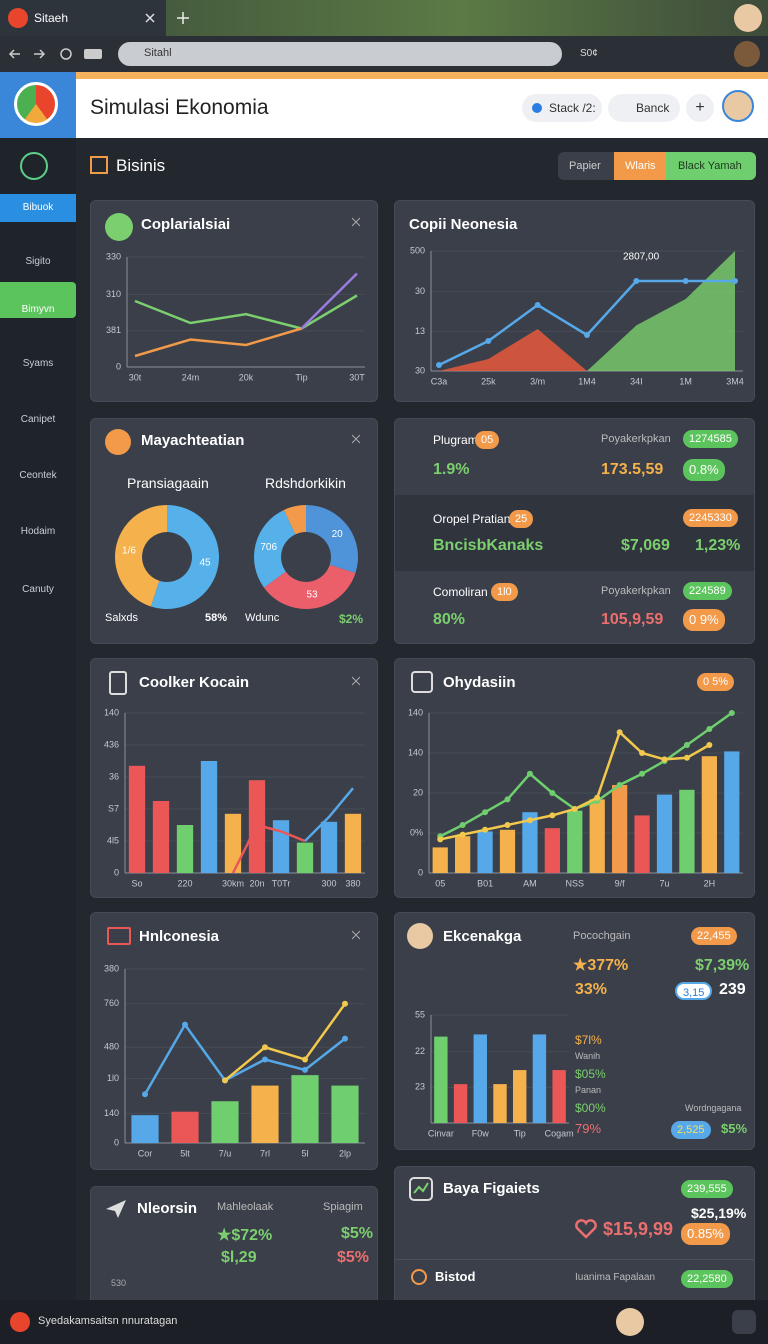 Image resolution: width=768 pixels, height=1344 pixels. Describe the element at coordinates (485, 883) in the screenshot. I see `x-tick-label: B01` at that location.